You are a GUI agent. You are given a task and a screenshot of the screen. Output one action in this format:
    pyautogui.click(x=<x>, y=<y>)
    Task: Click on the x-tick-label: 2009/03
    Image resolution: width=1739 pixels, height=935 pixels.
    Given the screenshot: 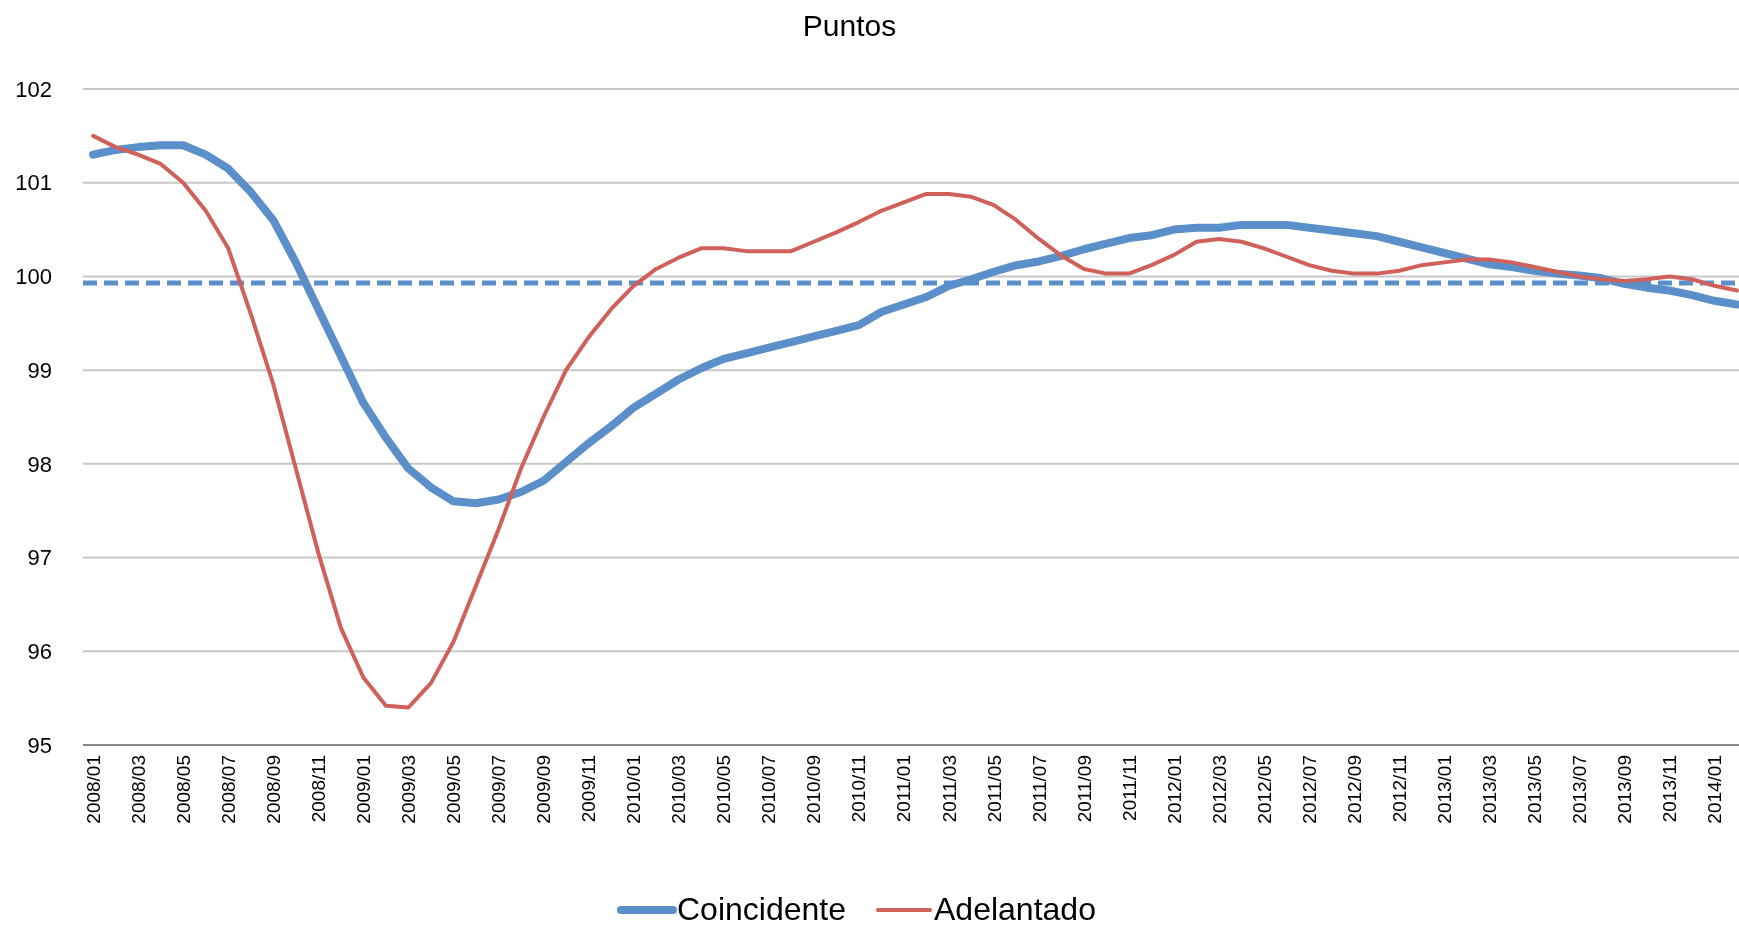 What is the action you would take?
    pyautogui.click(x=409, y=789)
    